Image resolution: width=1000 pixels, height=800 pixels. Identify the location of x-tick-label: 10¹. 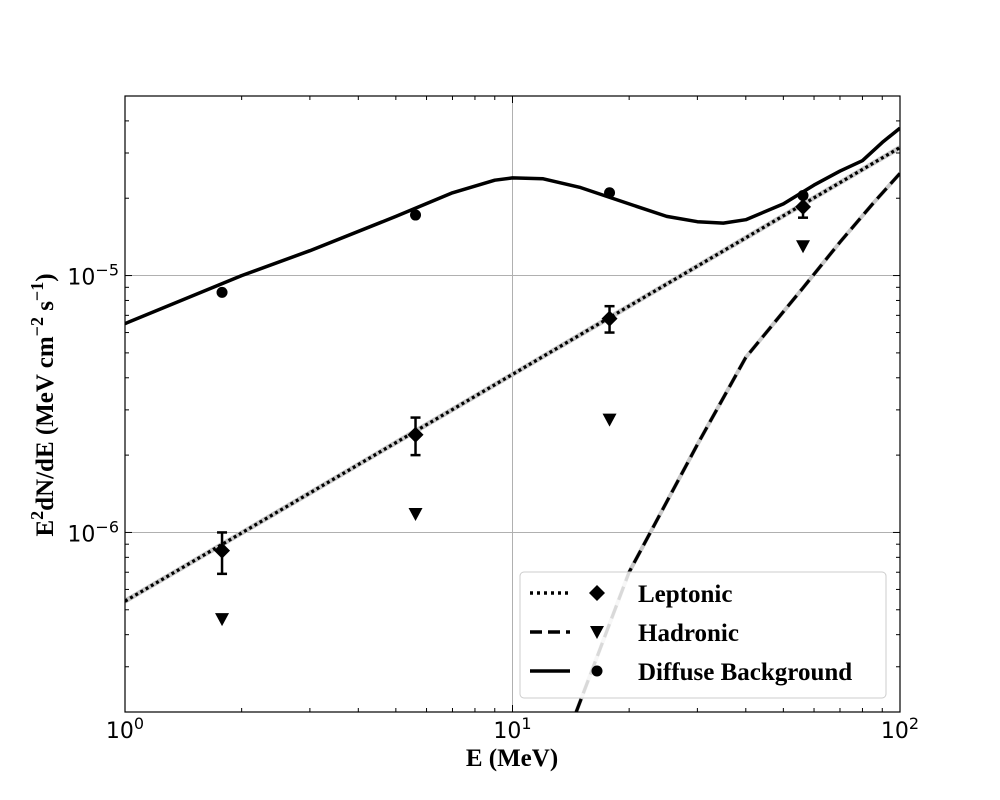
(512, 729).